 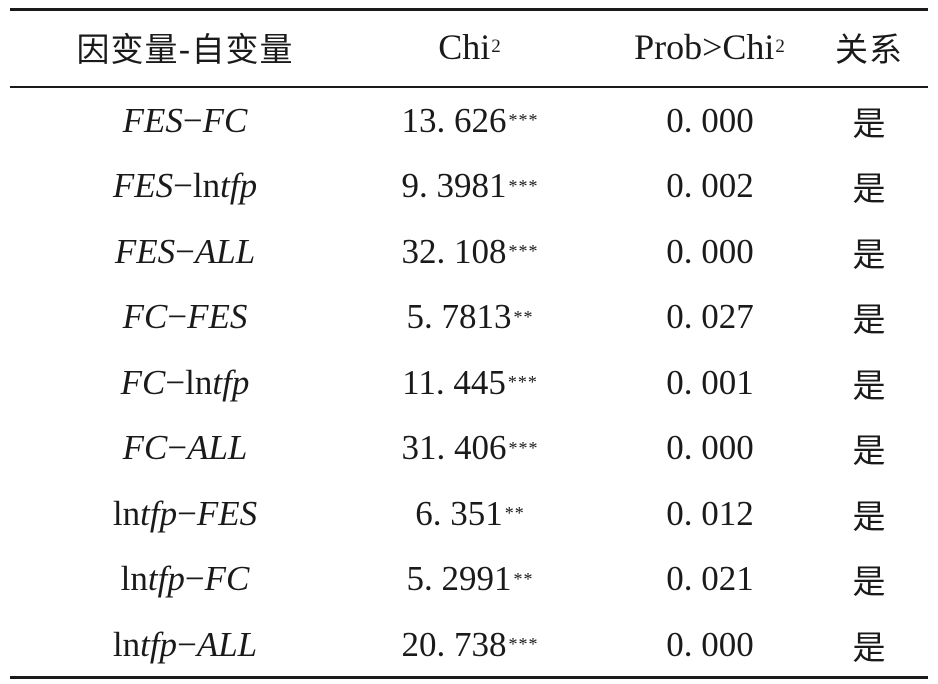 I want to click on pair-cell: ln tfp − FES, so click(x=185, y=514).